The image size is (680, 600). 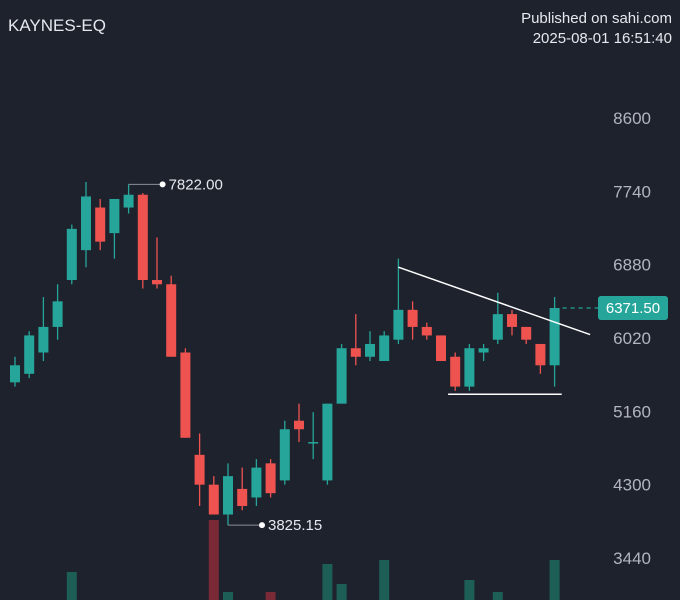 What do you see at coordinates (57, 25) in the screenshot?
I see `symbol-title: KAYNES-EQ` at bounding box center [57, 25].